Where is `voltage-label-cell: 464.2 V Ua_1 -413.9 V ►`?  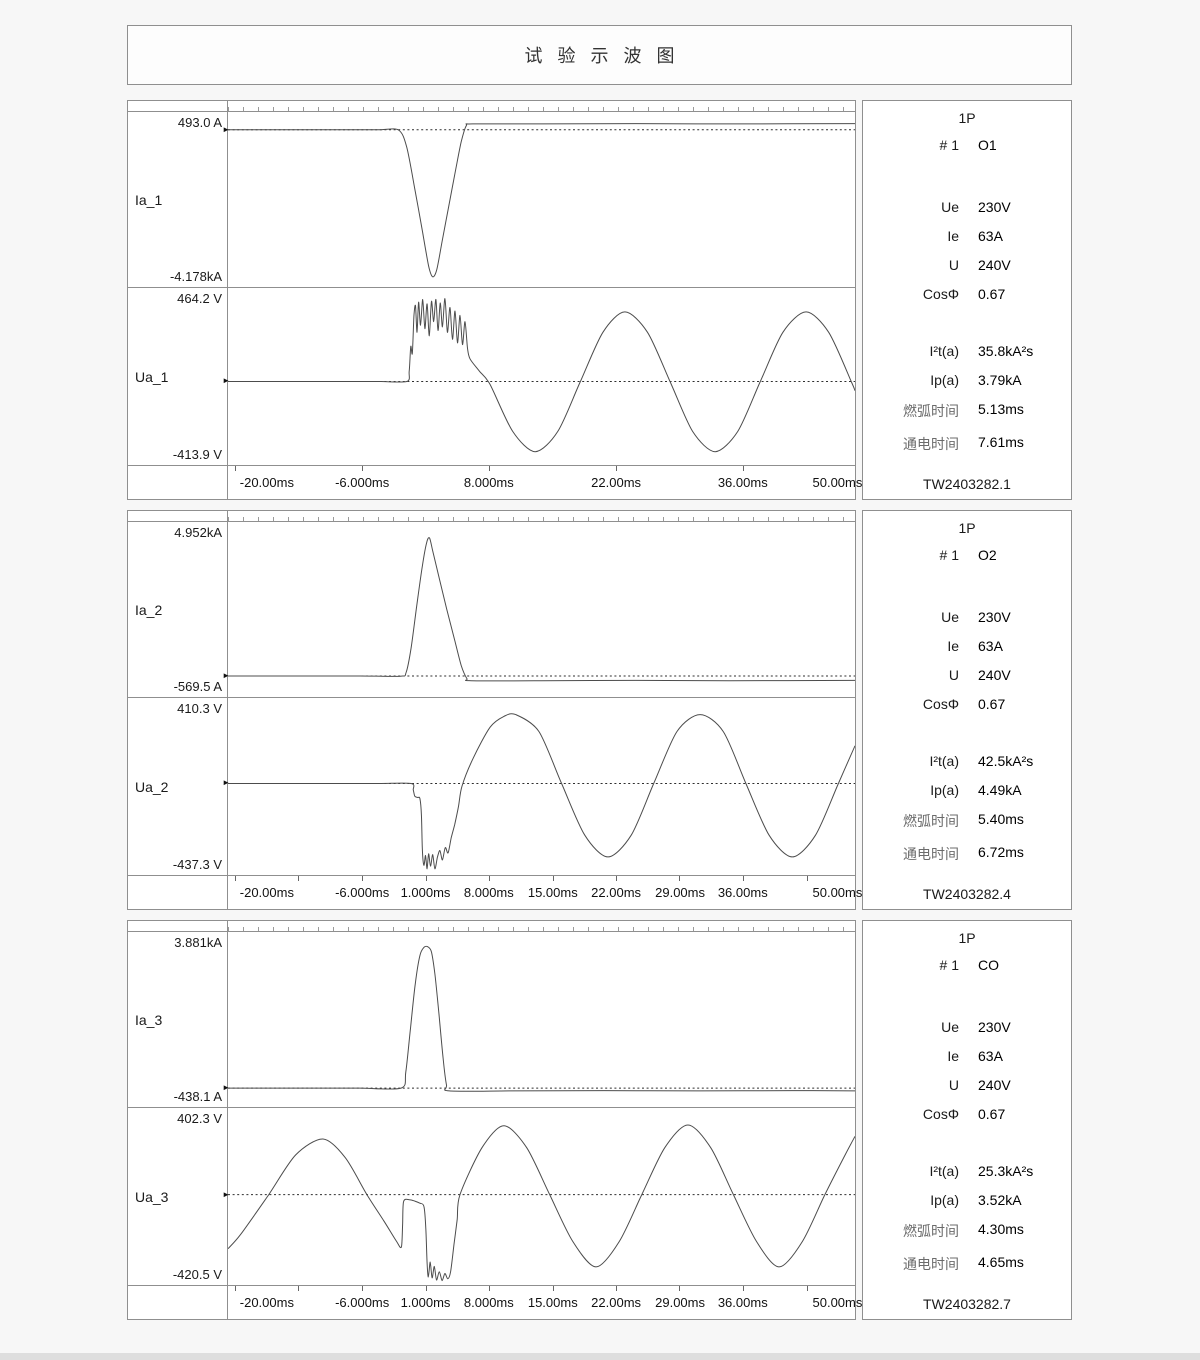 voltage-label-cell: 464.2 V Ua_1 -413.9 V ► is located at coordinates (179, 377).